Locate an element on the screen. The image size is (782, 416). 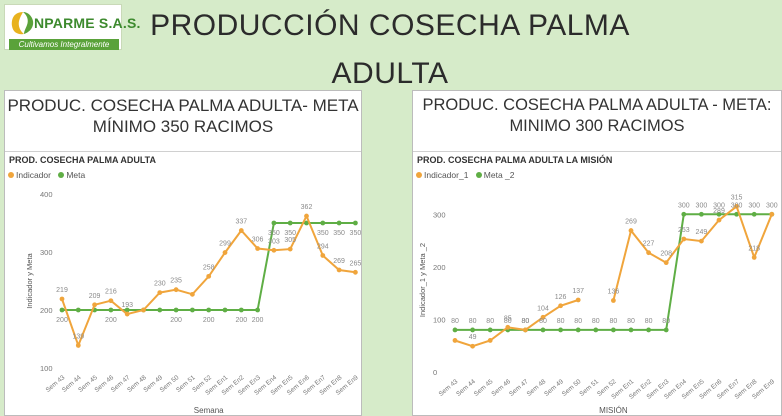
legend-item-meta: Meta is located at coordinates (71, 175).